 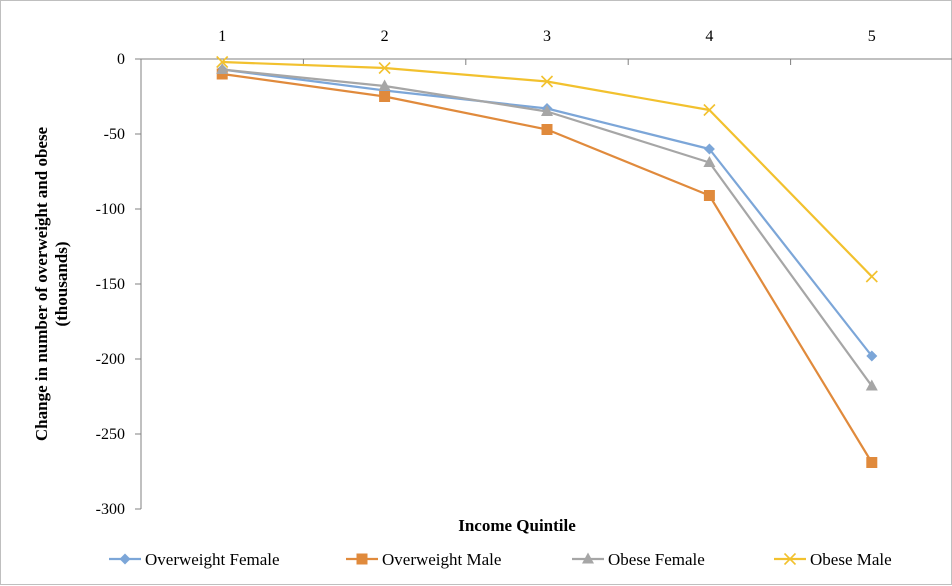 I want to click on legend-item: Obese Female, so click(x=638, y=559).